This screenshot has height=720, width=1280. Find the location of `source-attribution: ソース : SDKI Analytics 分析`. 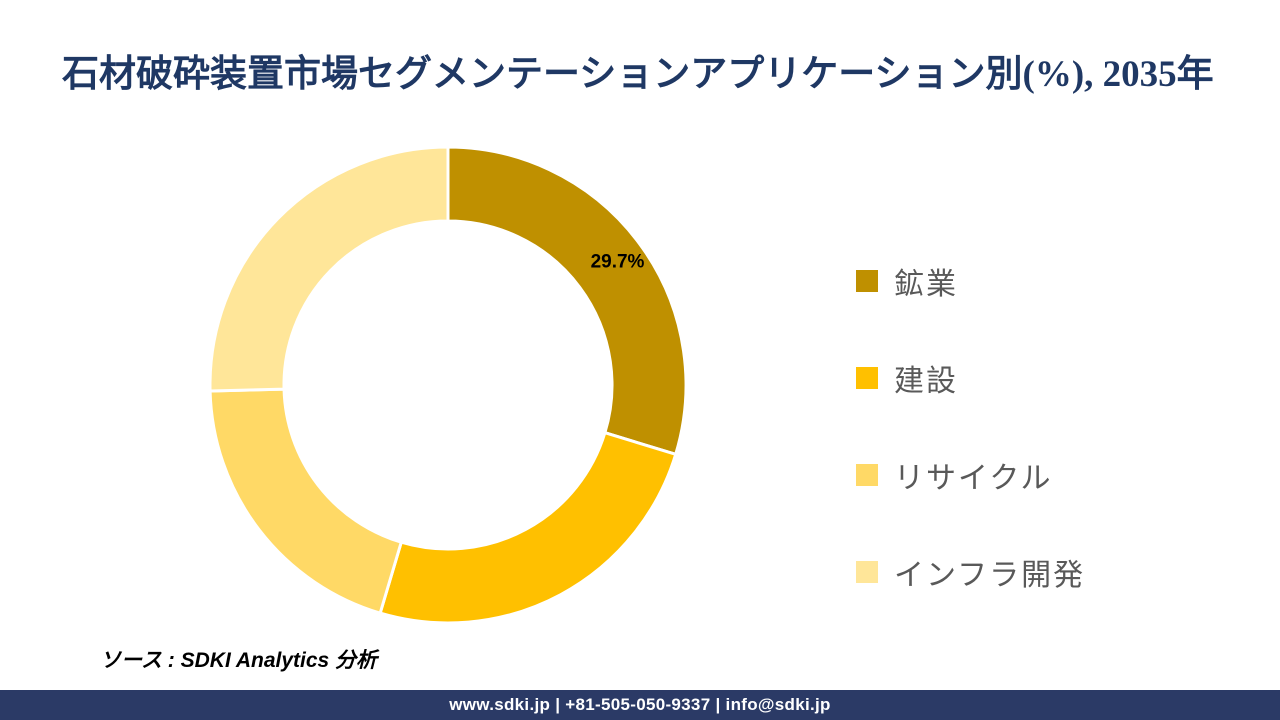

source-attribution: ソース : SDKI Analytics 分析 is located at coordinates (239, 660).